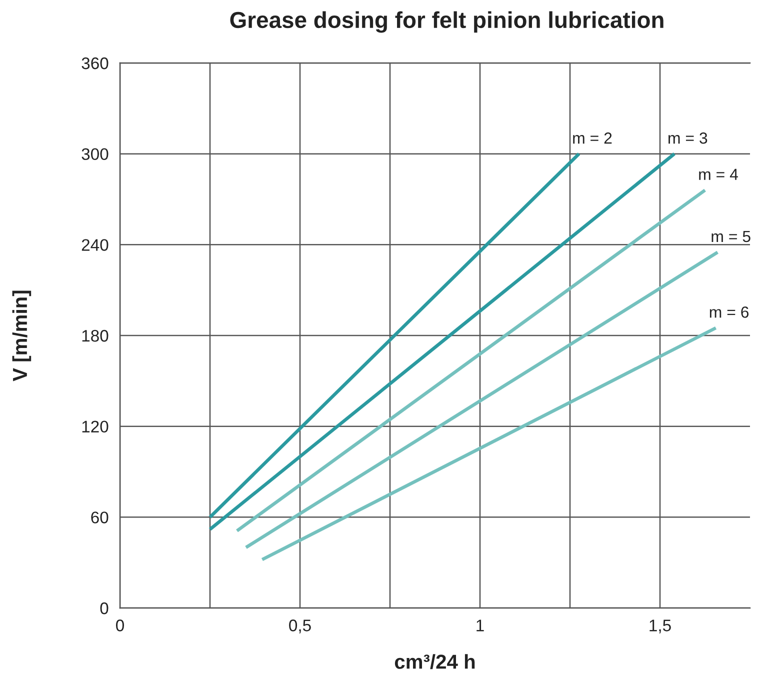 The image size is (758, 680). What do you see at coordinates (660, 627) in the screenshot?
I see `x-tick-label: 1,5` at bounding box center [660, 627].